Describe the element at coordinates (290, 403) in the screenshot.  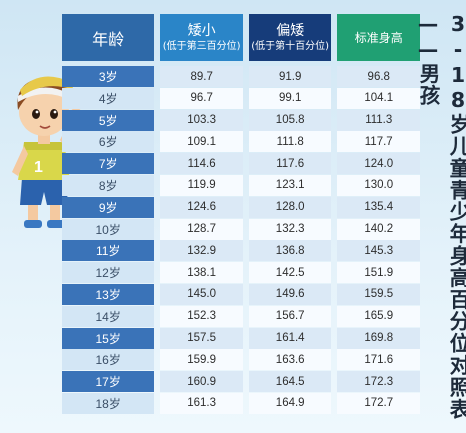
I see `lowish-cell: 164.9` at that location.